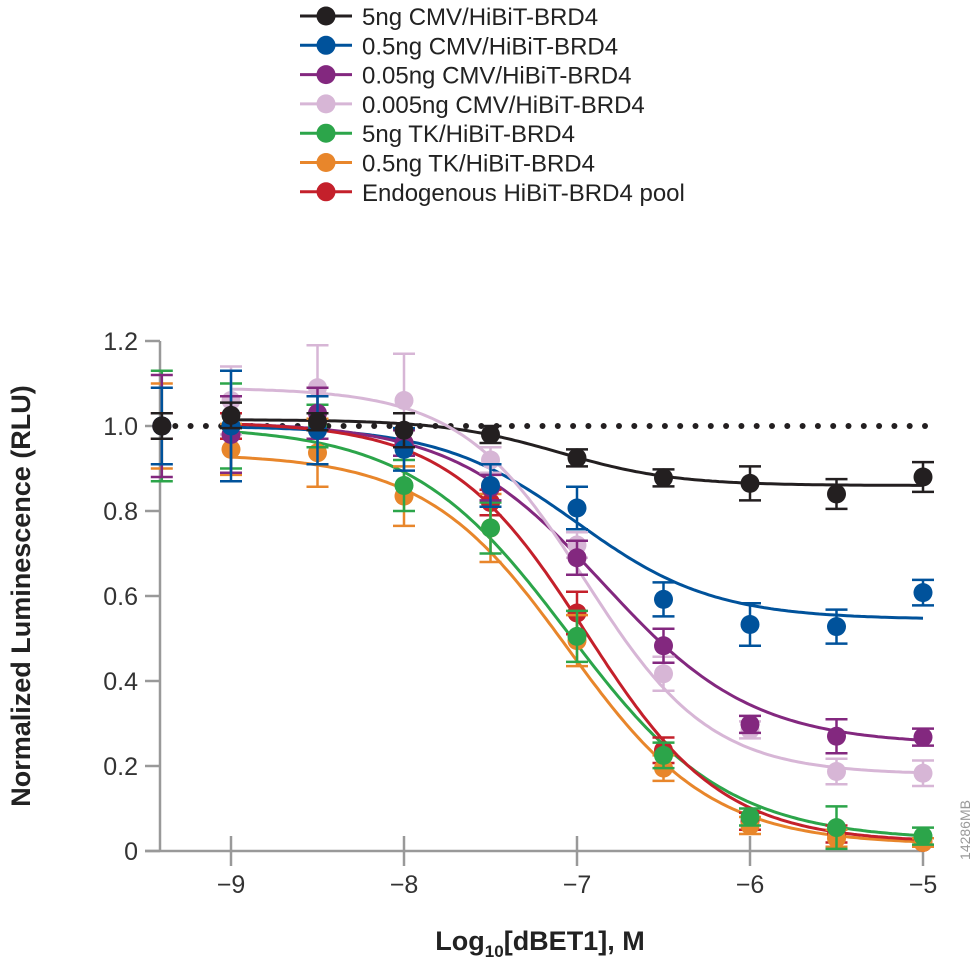 The height and width of the screenshot is (973, 977). What do you see at coordinates (494, 951) in the screenshot?
I see `x-axis-label-sub: 10` at bounding box center [494, 951].